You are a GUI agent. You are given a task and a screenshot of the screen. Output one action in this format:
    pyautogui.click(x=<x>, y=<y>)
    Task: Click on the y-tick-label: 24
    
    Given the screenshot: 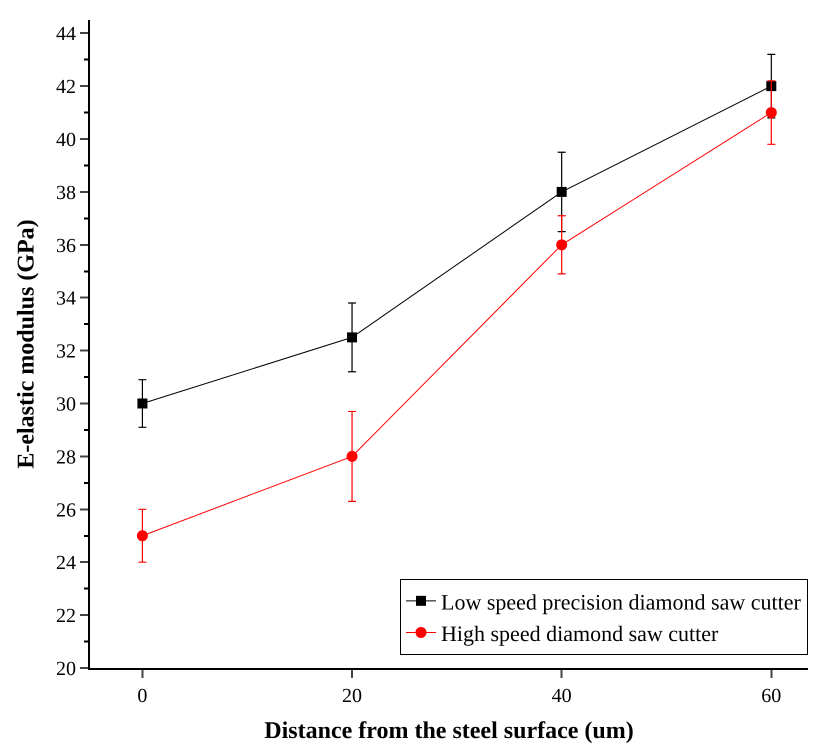 What is the action you would take?
    pyautogui.click(x=66, y=563)
    